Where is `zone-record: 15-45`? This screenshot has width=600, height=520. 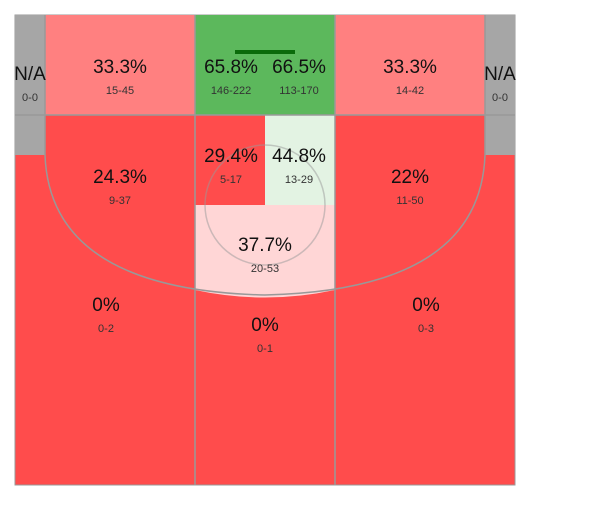 zone-record: 15-45 is located at coordinates (120, 91).